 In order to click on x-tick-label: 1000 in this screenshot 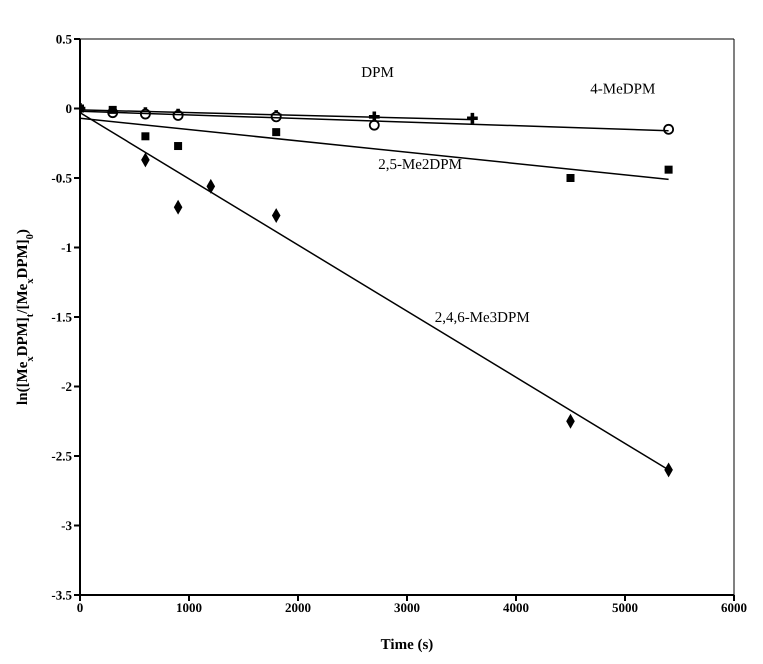, I will do `click(189, 608)`.